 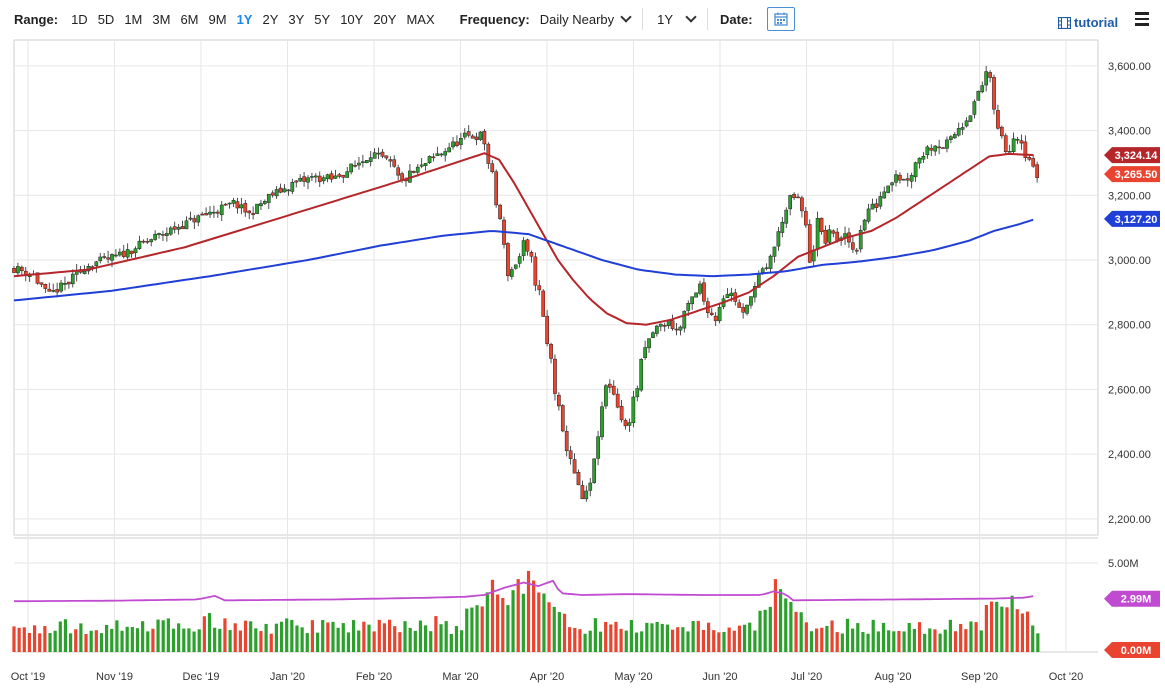 What do you see at coordinates (244, 19) in the screenshot?
I see `range-button-1y: 1Y` at bounding box center [244, 19].